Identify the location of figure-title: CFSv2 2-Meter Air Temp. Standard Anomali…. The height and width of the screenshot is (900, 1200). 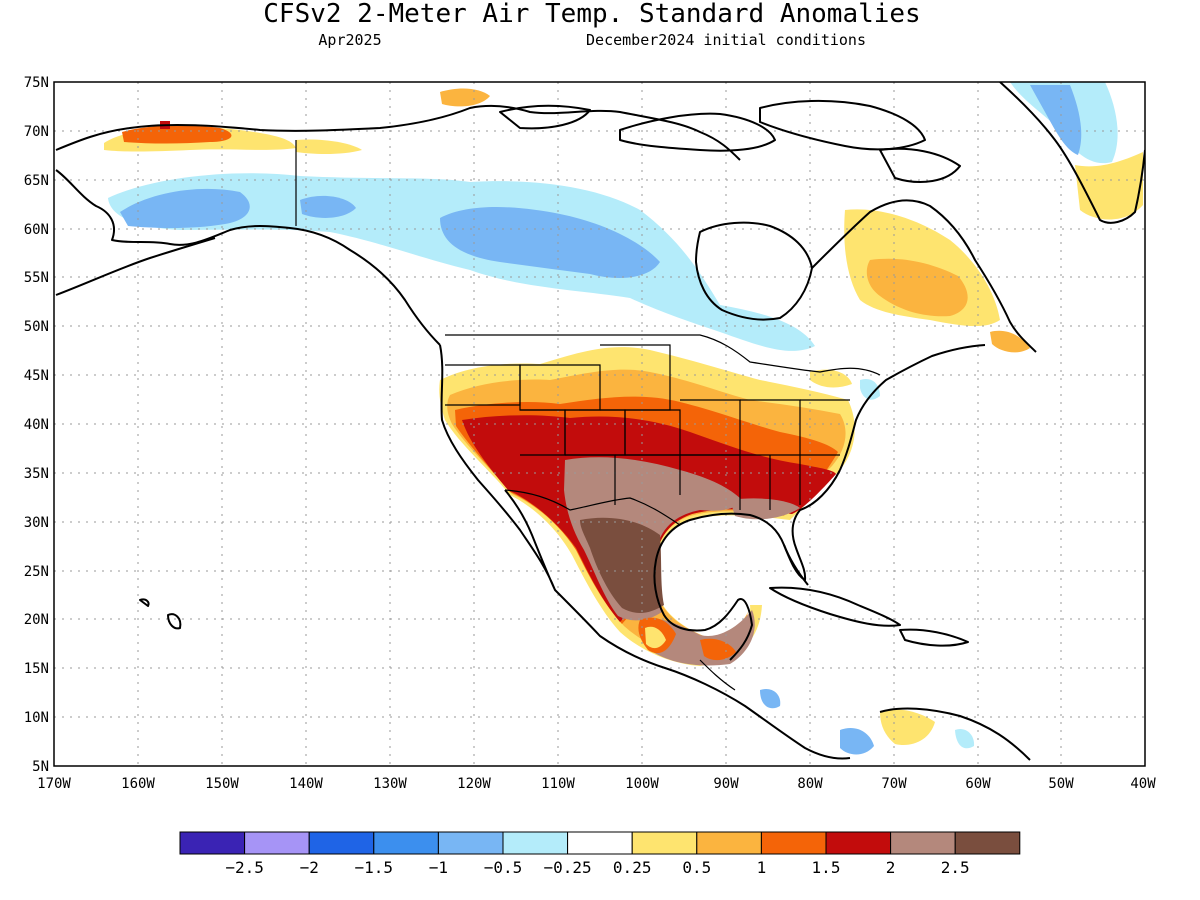
(591, 14).